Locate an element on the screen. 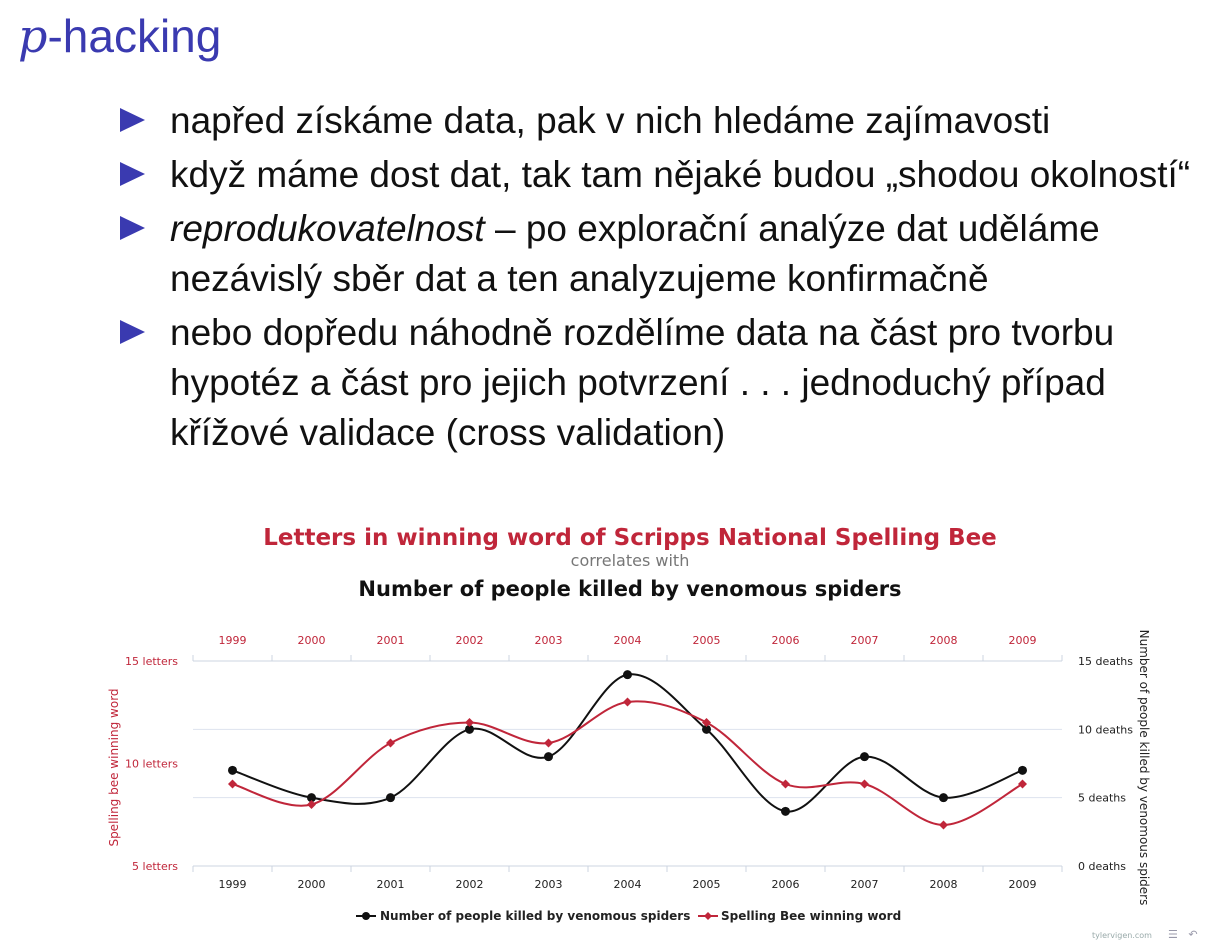 The image size is (1232, 941). slide-title-rest: -hacking is located at coordinates (134, 36).